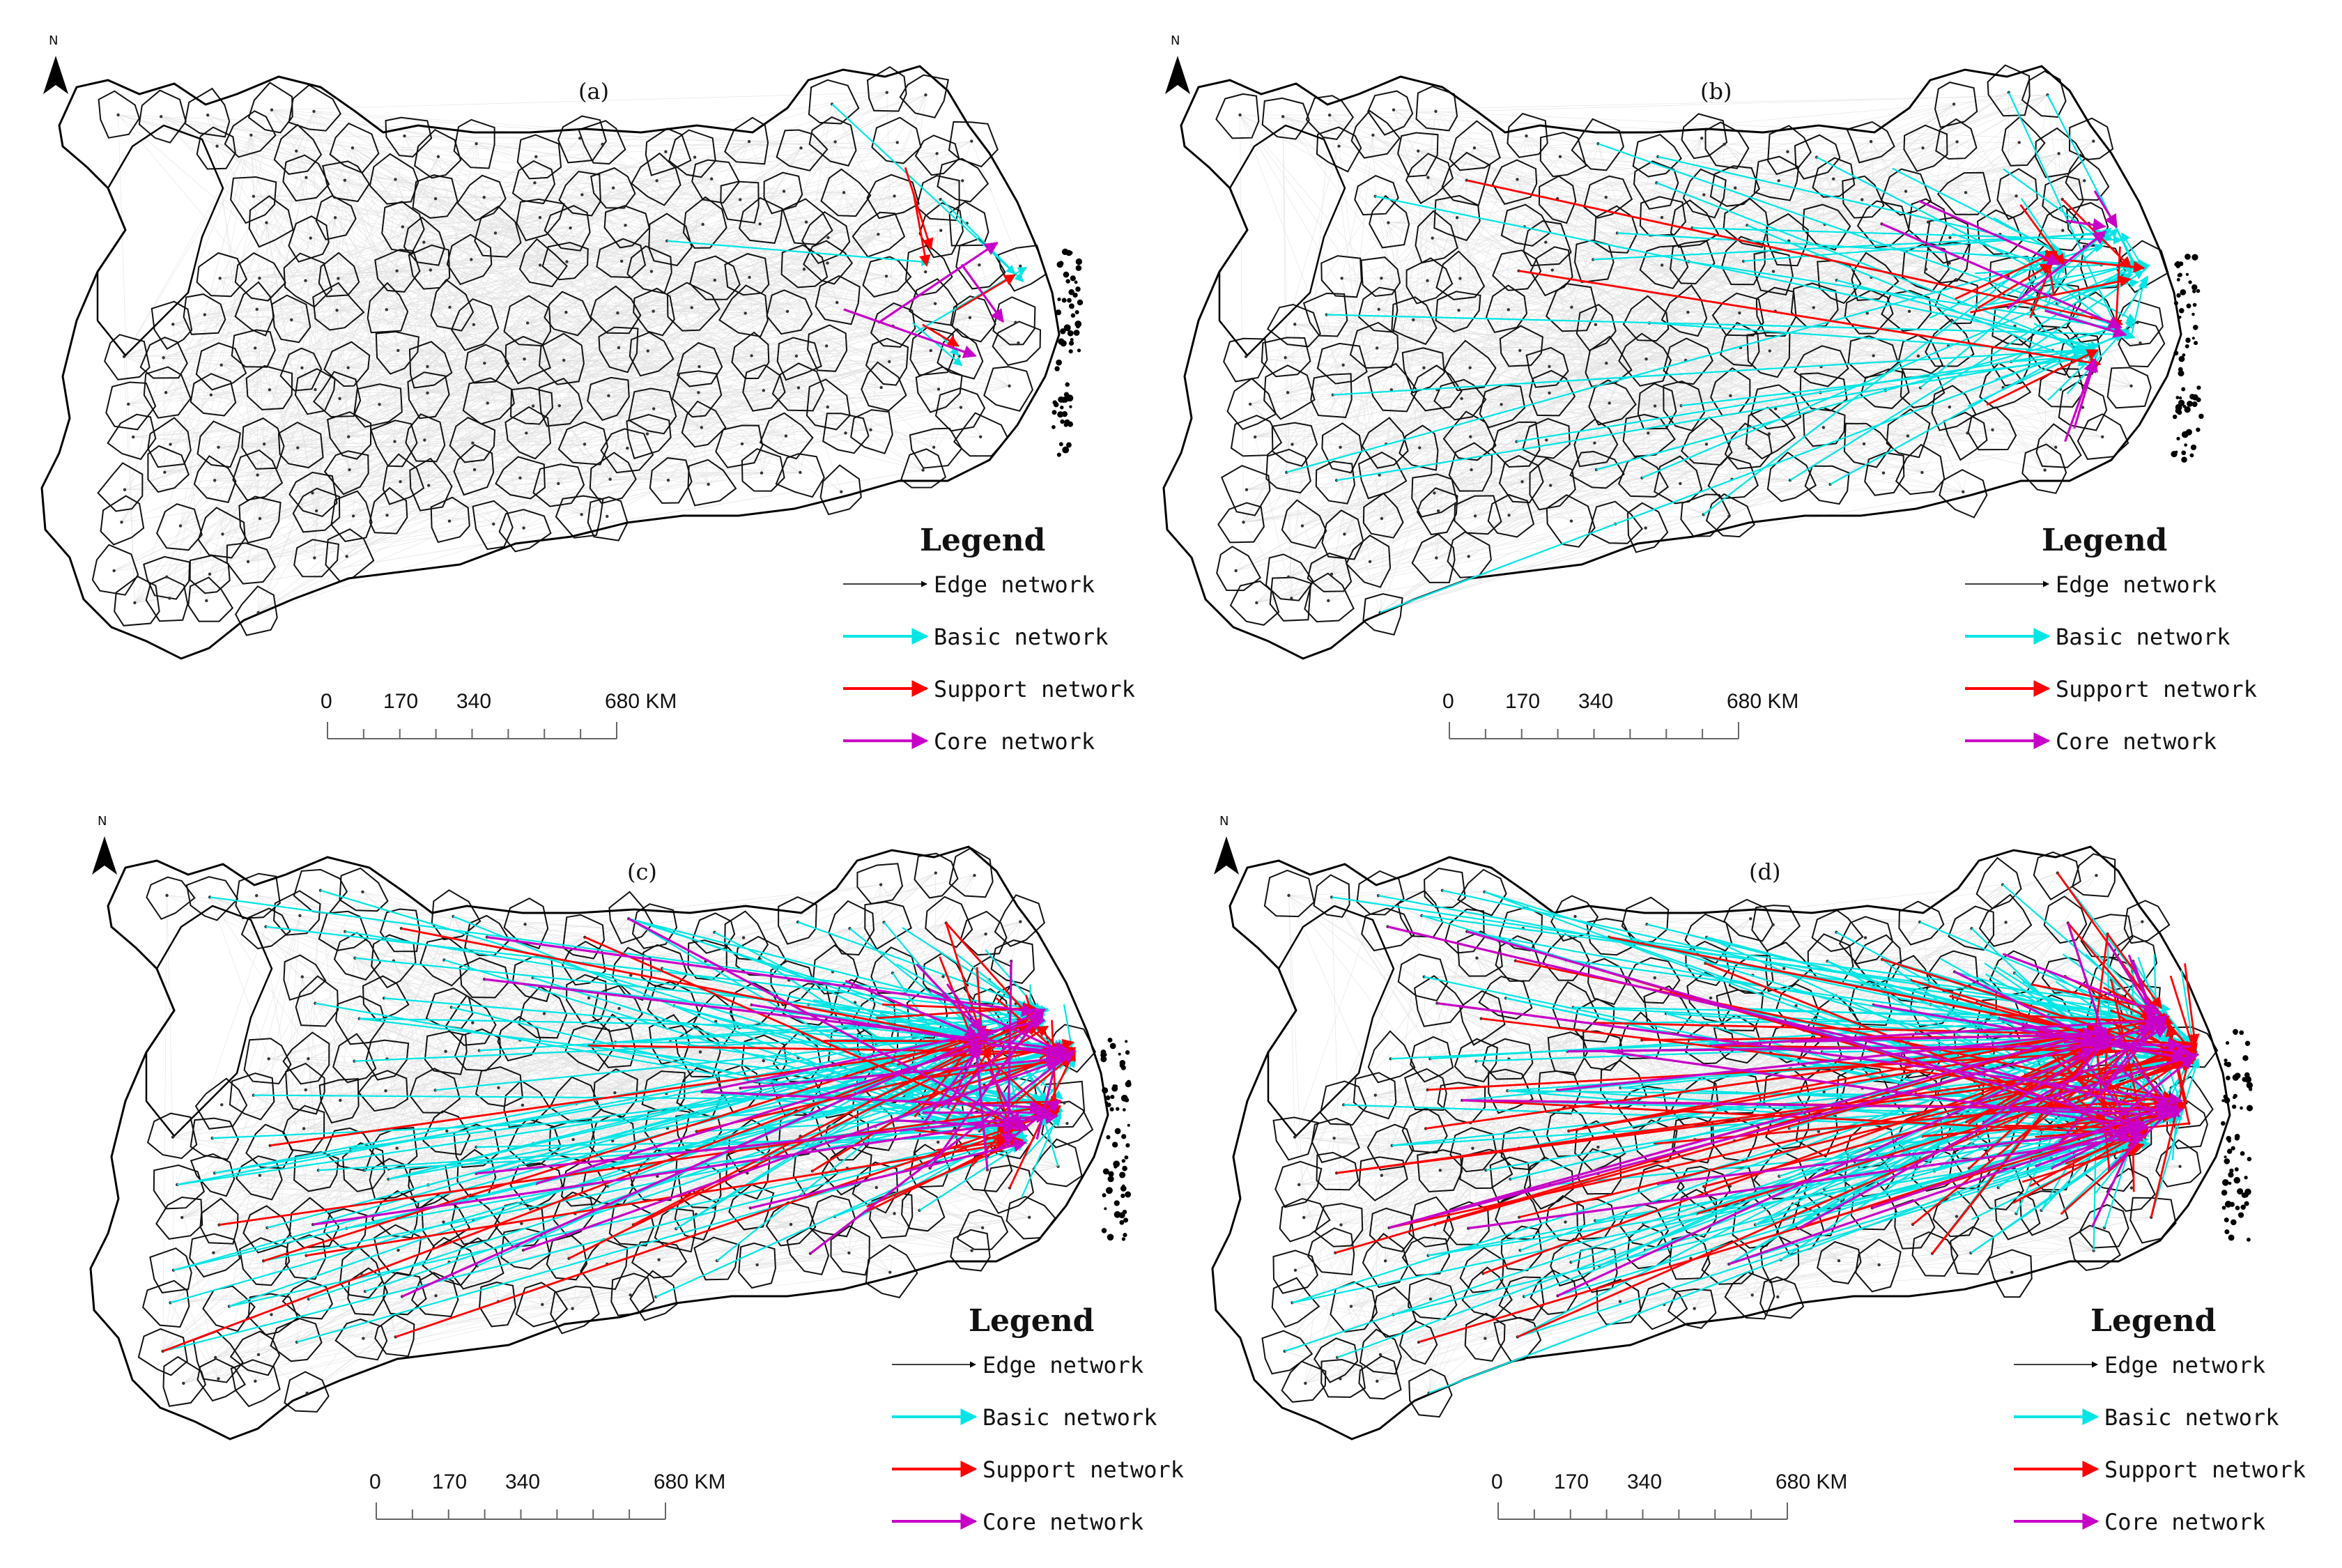 This screenshot has height=1568, width=2342. Describe the element at coordinates (567, 353) in the screenshot. I see `edge-network-lines` at that location.